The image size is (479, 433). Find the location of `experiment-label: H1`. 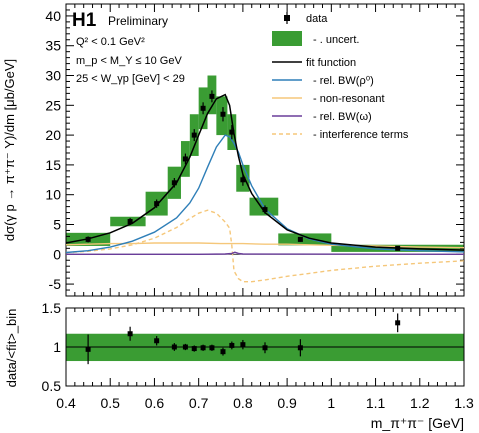

experiment-label: H1 is located at coordinates (84, 20).